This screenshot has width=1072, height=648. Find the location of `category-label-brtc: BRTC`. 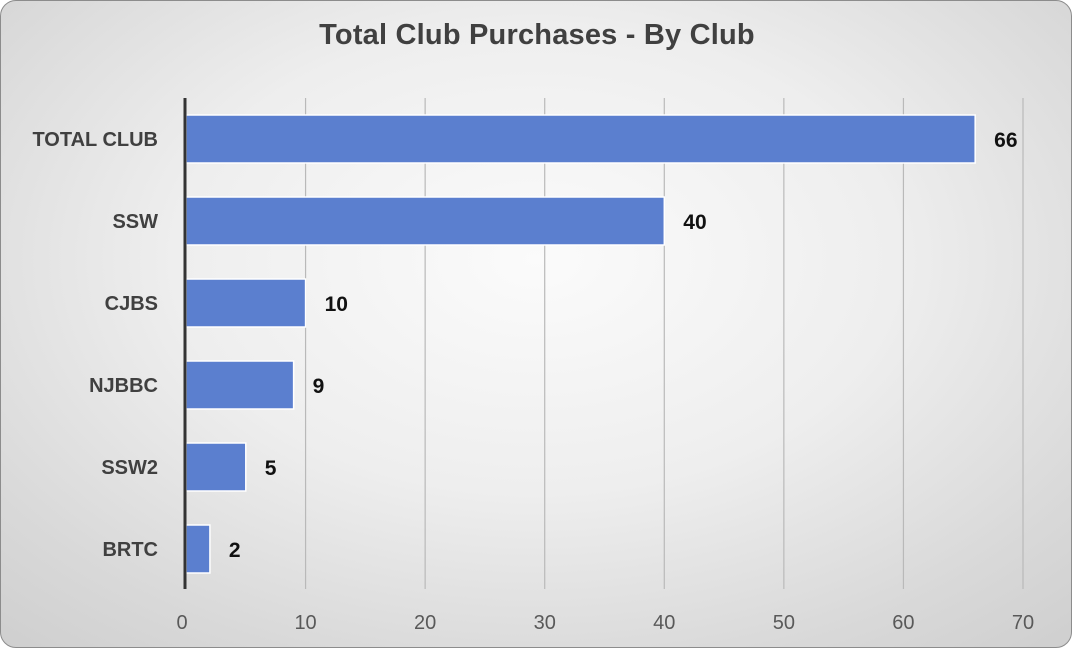

category-label-brtc: BRTC is located at coordinates (130, 550).